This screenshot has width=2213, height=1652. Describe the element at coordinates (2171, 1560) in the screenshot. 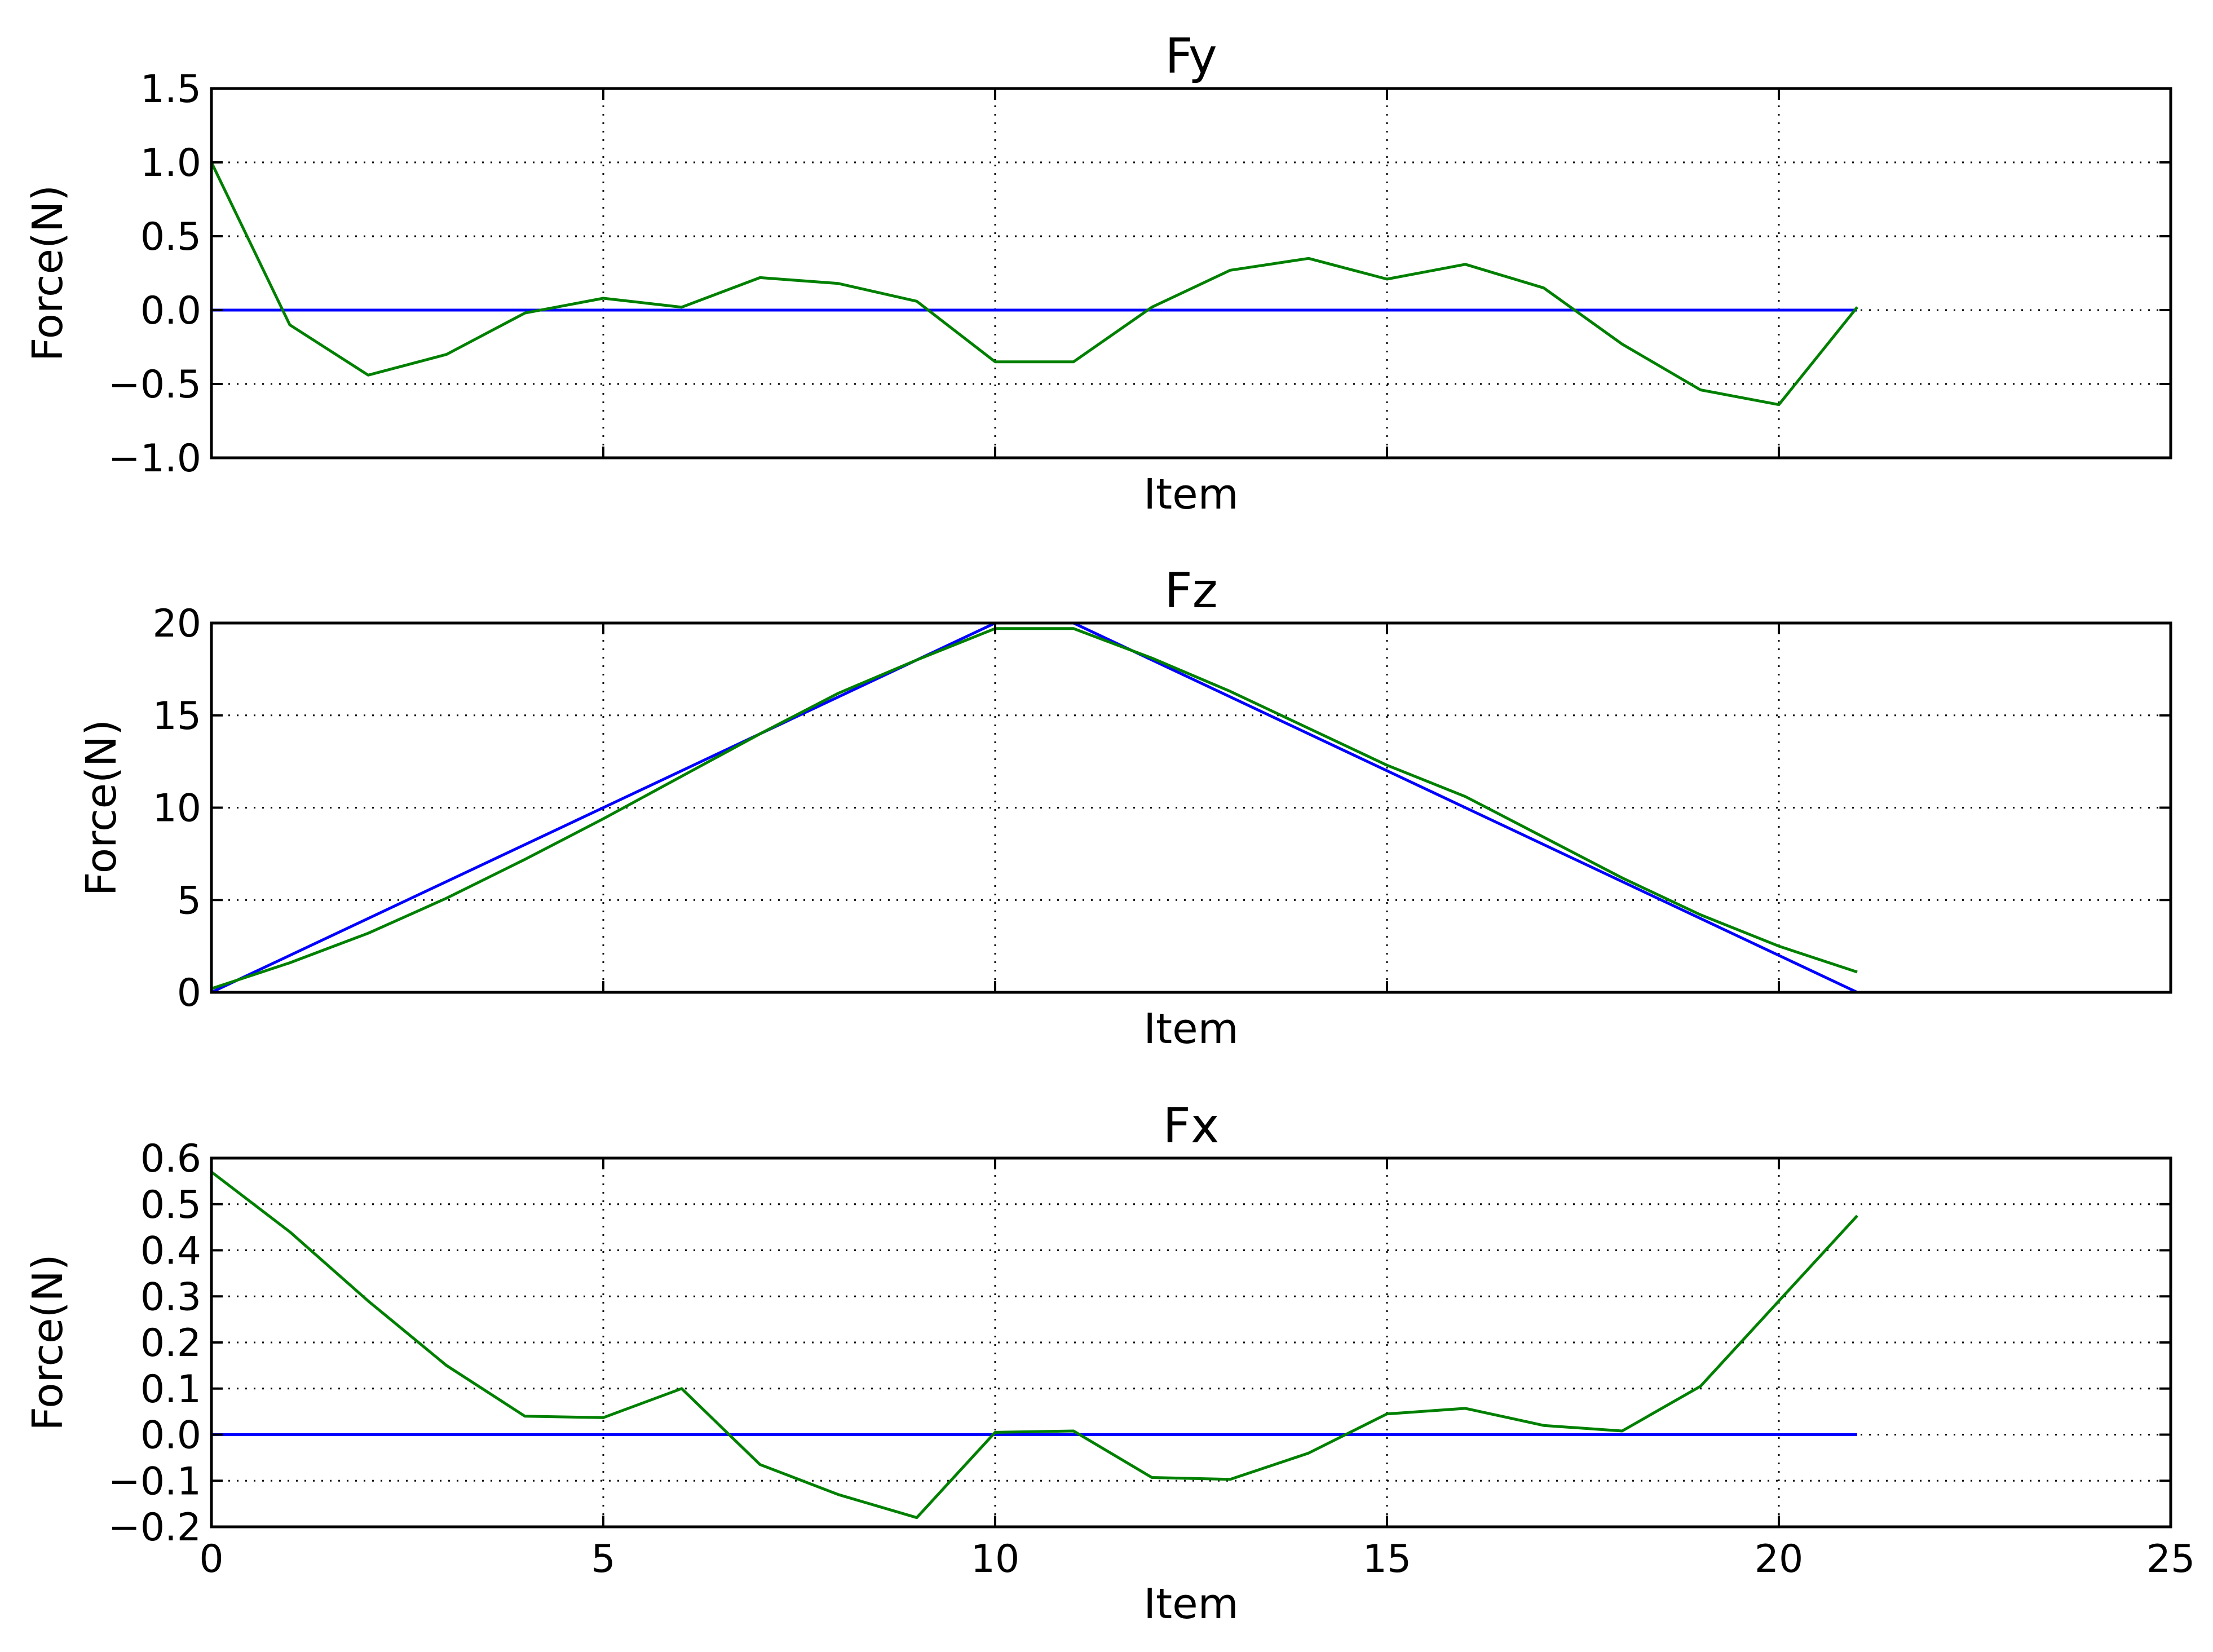

I see `x-tick-label: 25` at that location.